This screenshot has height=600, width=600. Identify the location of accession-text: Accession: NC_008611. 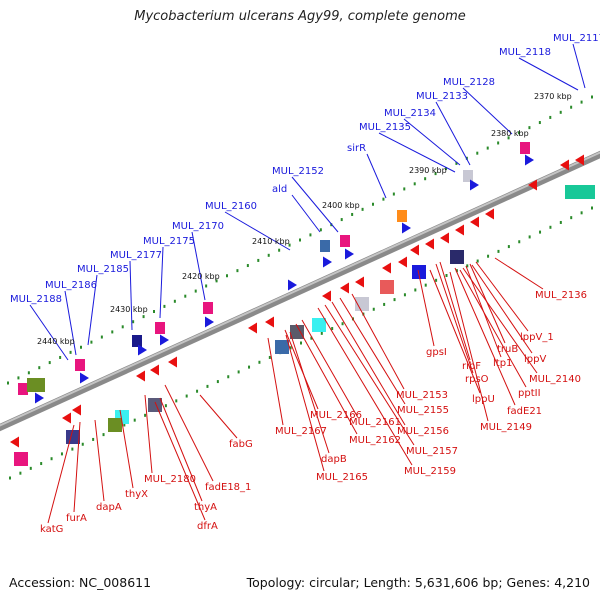
(80, 582).